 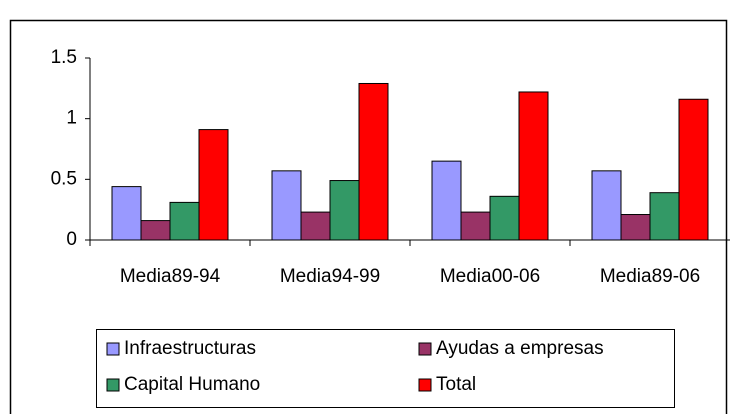 What do you see at coordinates (456, 384) in the screenshot?
I see `legend-label: Total` at bounding box center [456, 384].